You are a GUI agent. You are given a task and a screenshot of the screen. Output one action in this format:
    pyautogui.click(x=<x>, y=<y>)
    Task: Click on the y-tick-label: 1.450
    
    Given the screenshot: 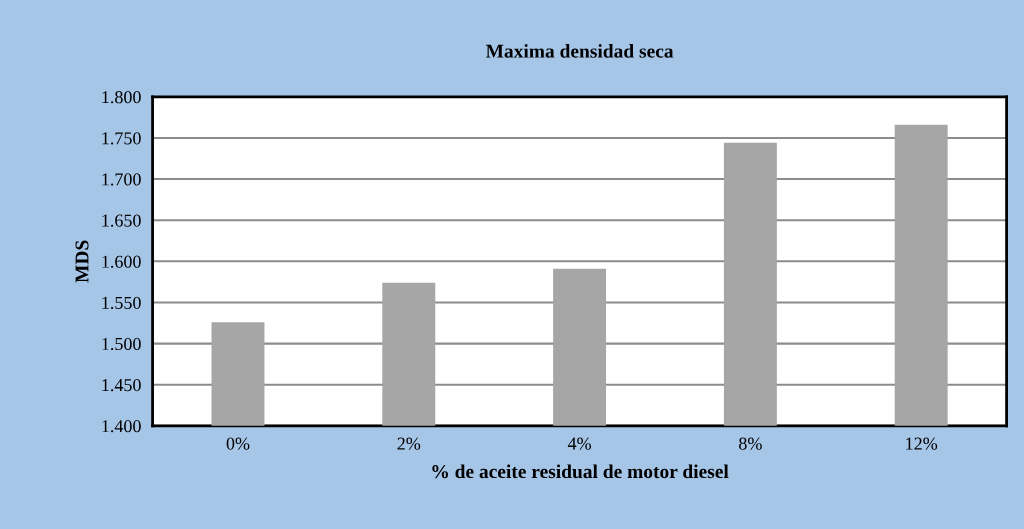 What is the action you would take?
    pyautogui.click(x=121, y=385)
    